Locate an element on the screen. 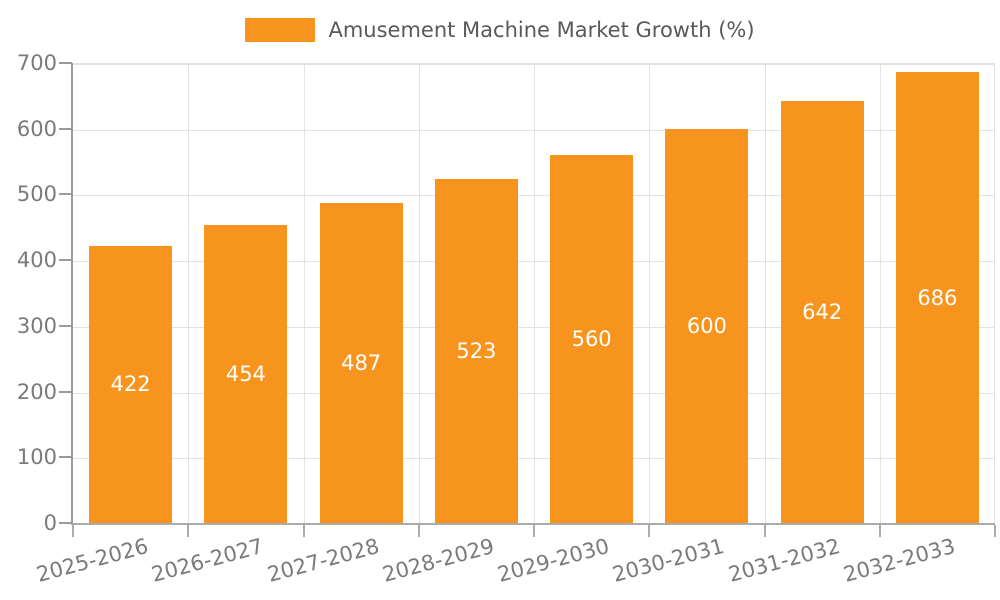 This screenshot has height=600, width=1000. bar: 600 is located at coordinates (707, 325).